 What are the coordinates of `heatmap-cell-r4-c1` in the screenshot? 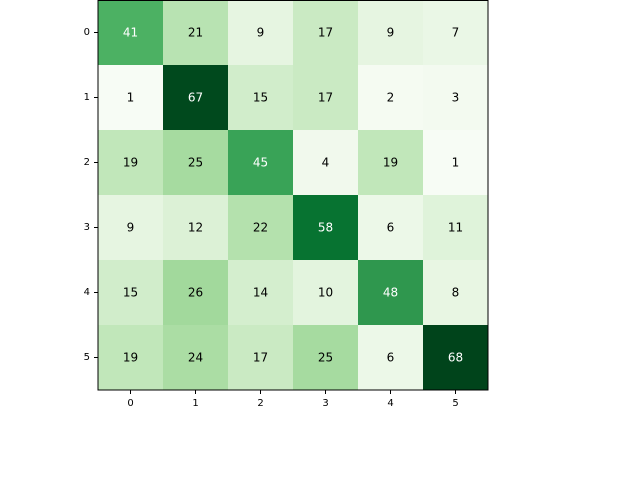 It's located at (195, 292).